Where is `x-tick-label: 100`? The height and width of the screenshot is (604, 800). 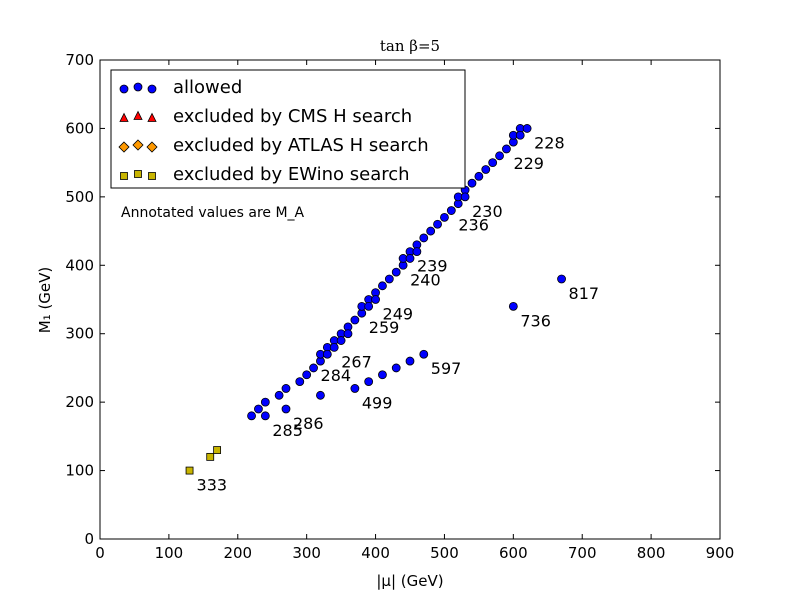
x-tick-label: 100 is located at coordinates (169, 553).